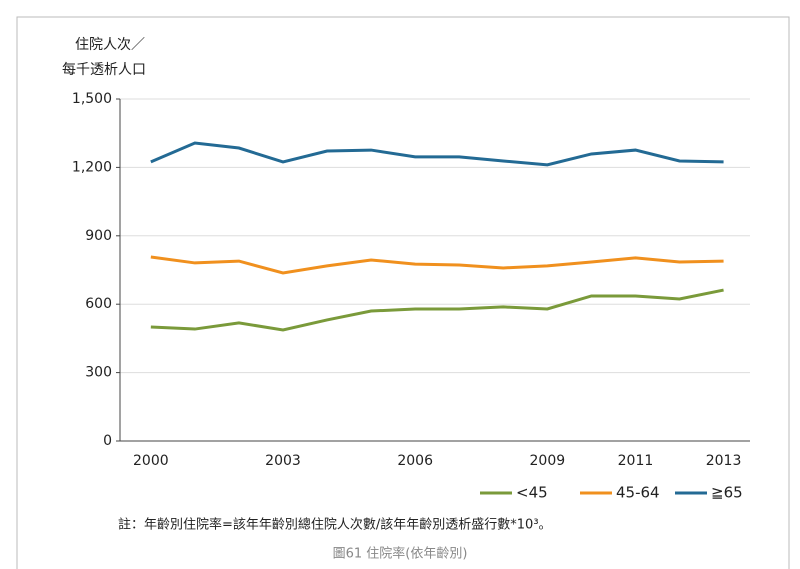 Image resolution: width=800 pixels, height=569 pixels. Describe the element at coordinates (335, 525) in the screenshot. I see `note: 註：年齡別住院率=該年年齡別總住院人次數/該年年齡別透析盛行數*10³。` at that location.